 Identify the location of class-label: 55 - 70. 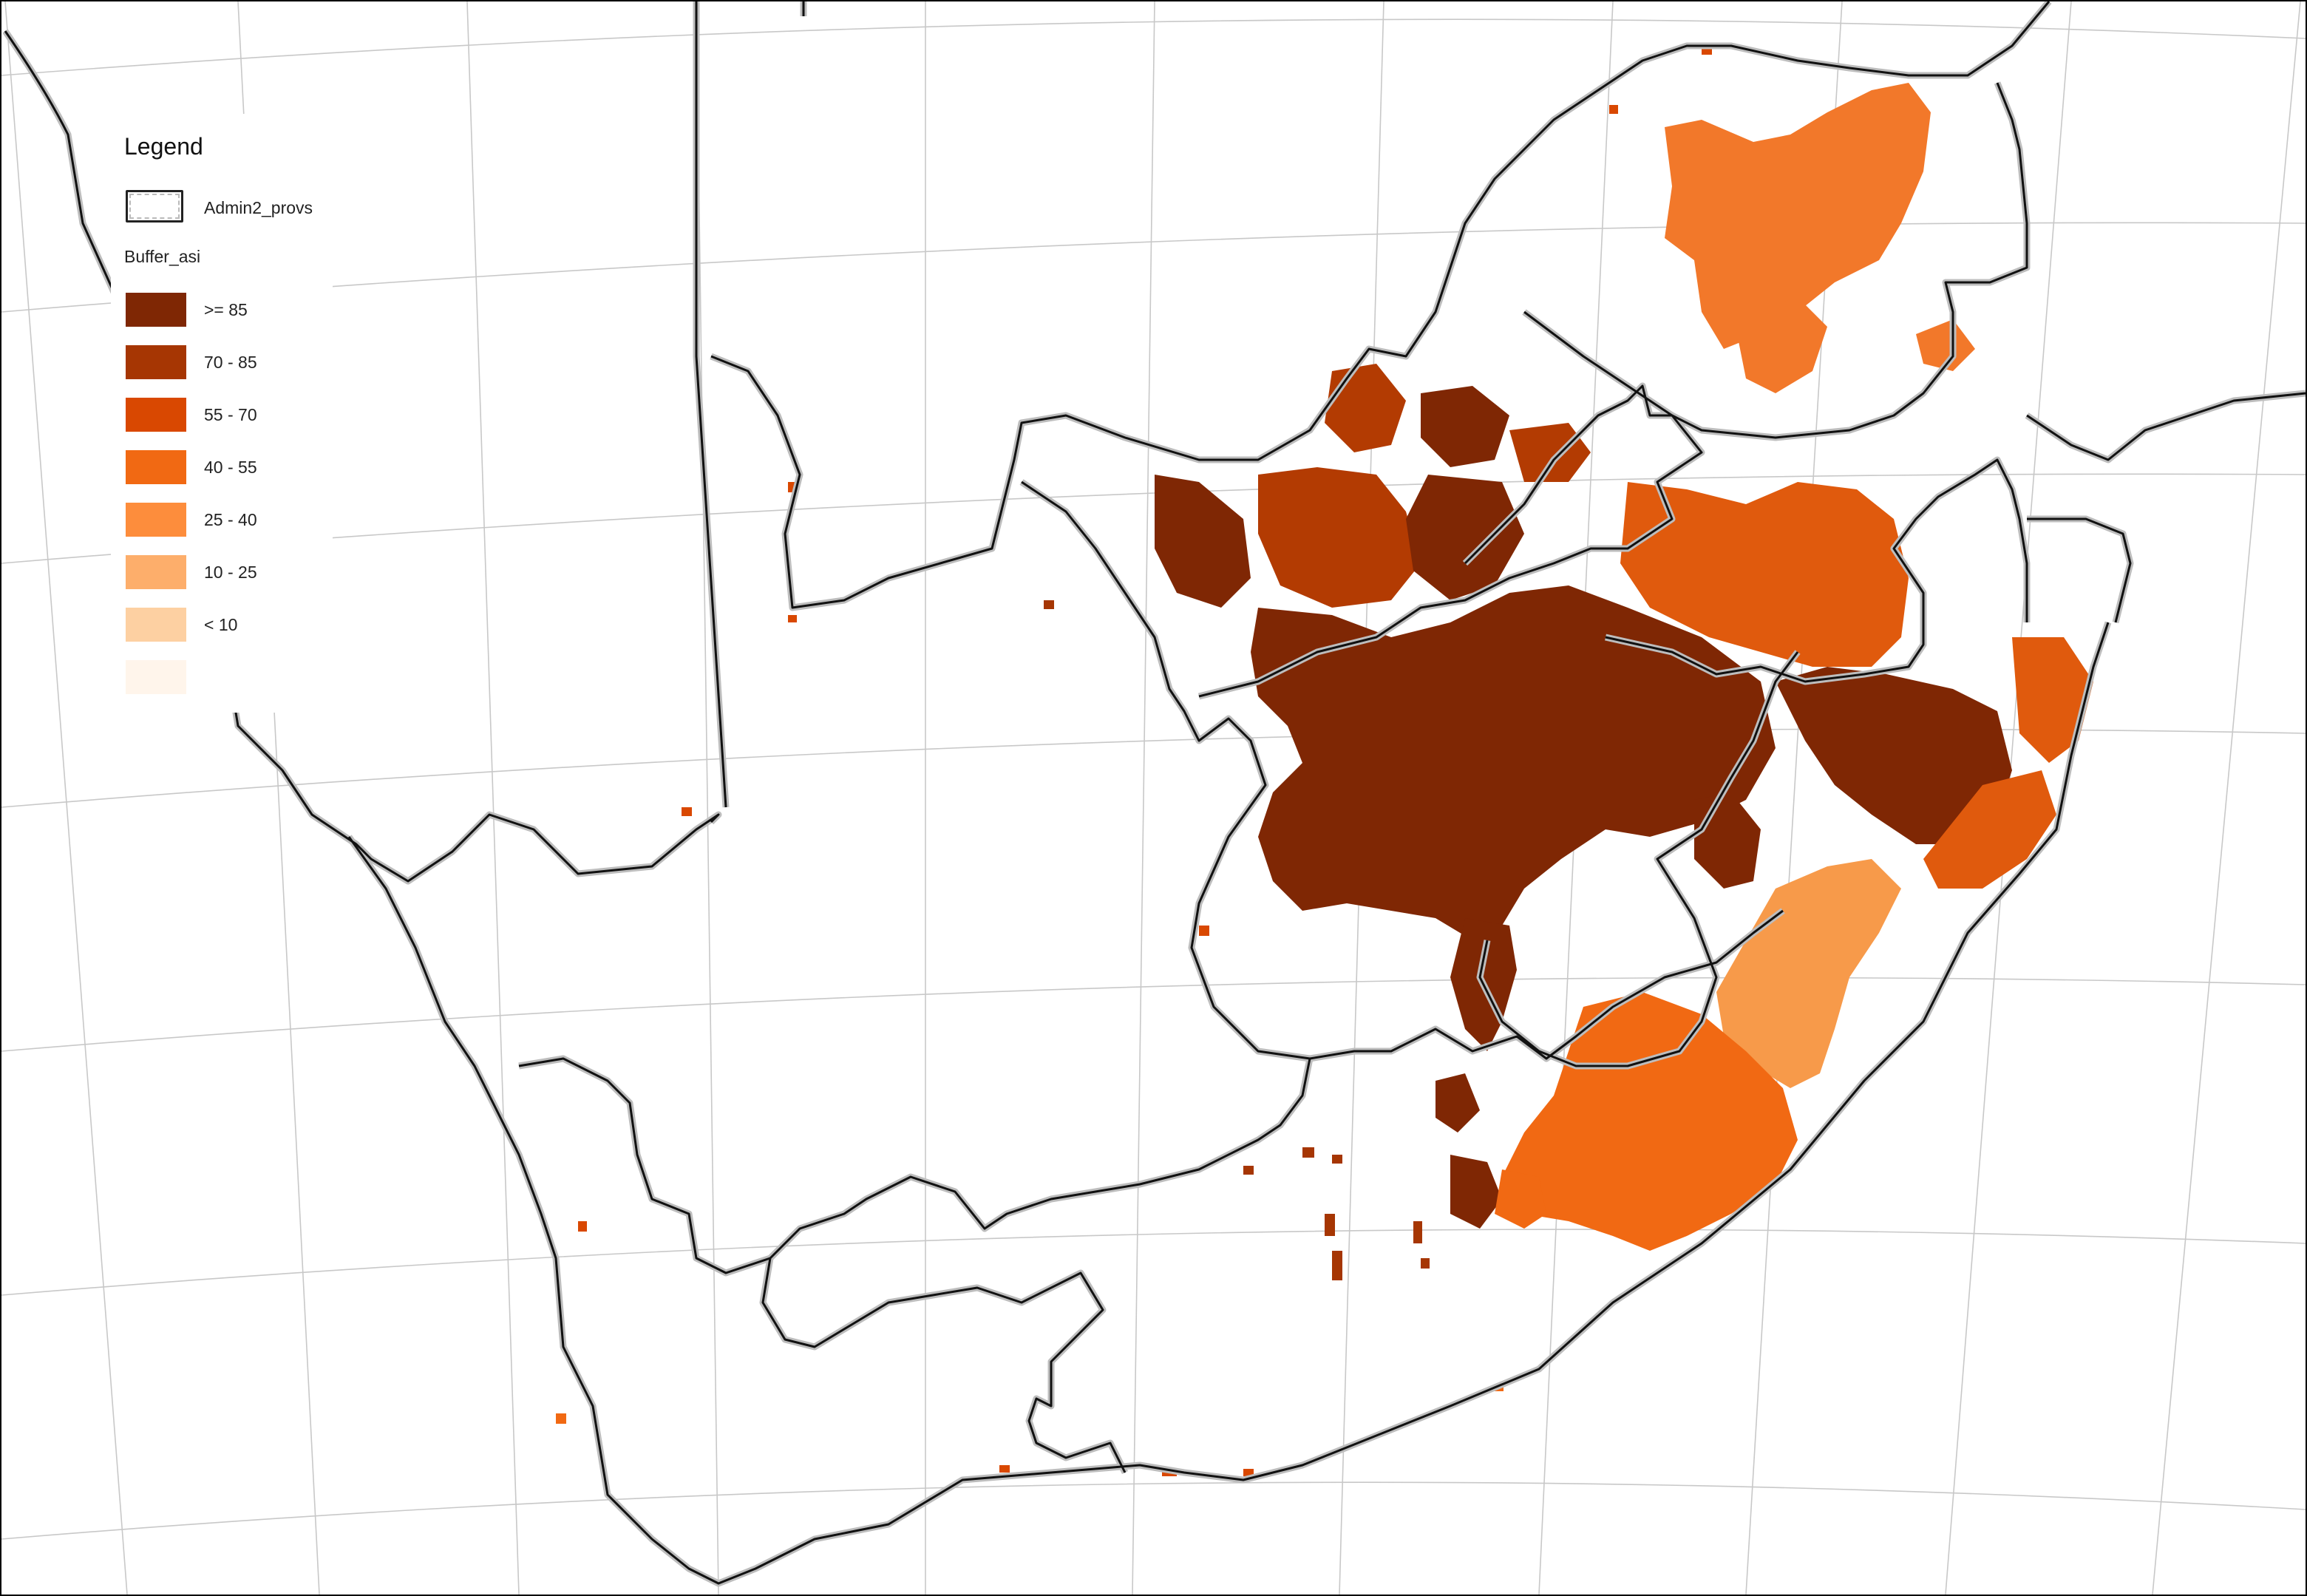
(230, 415).